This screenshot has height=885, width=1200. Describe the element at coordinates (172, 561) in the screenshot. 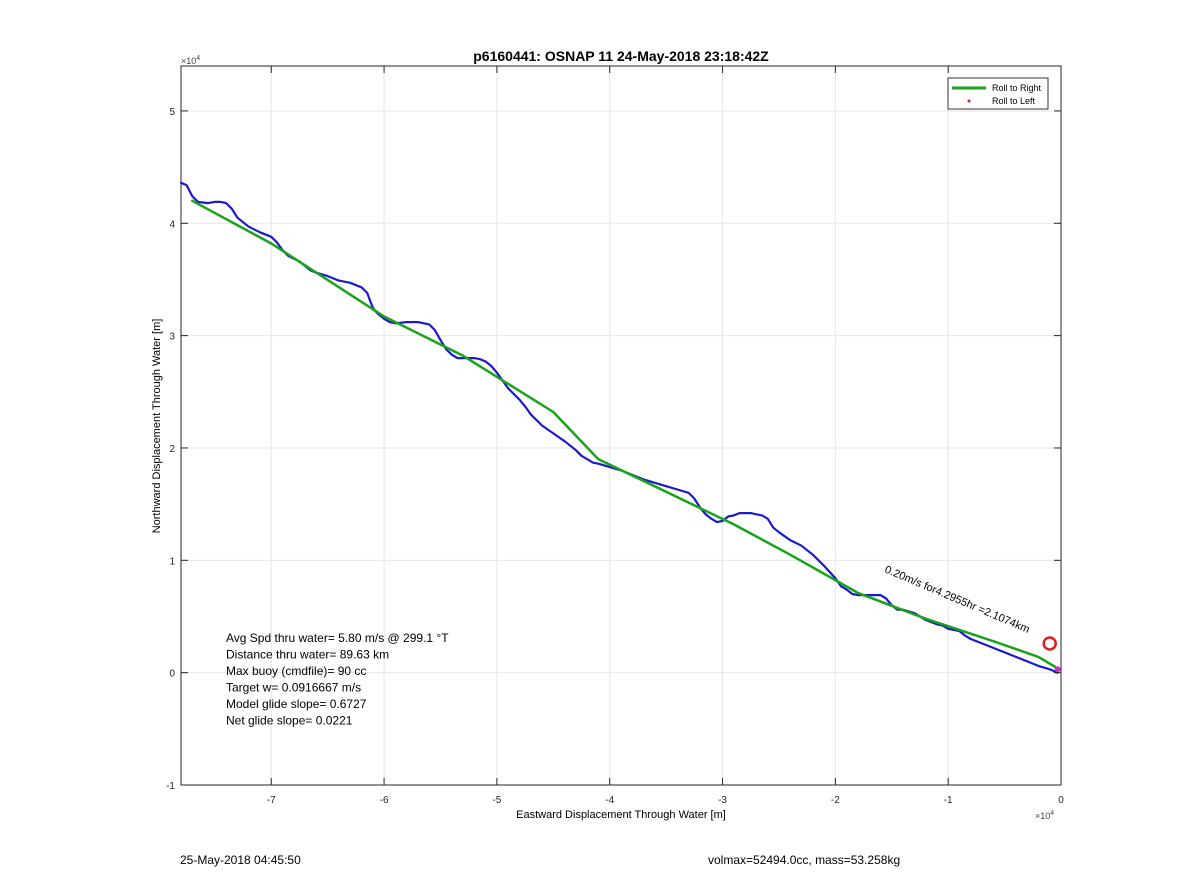

I see `y-tick-label: 1` at that location.